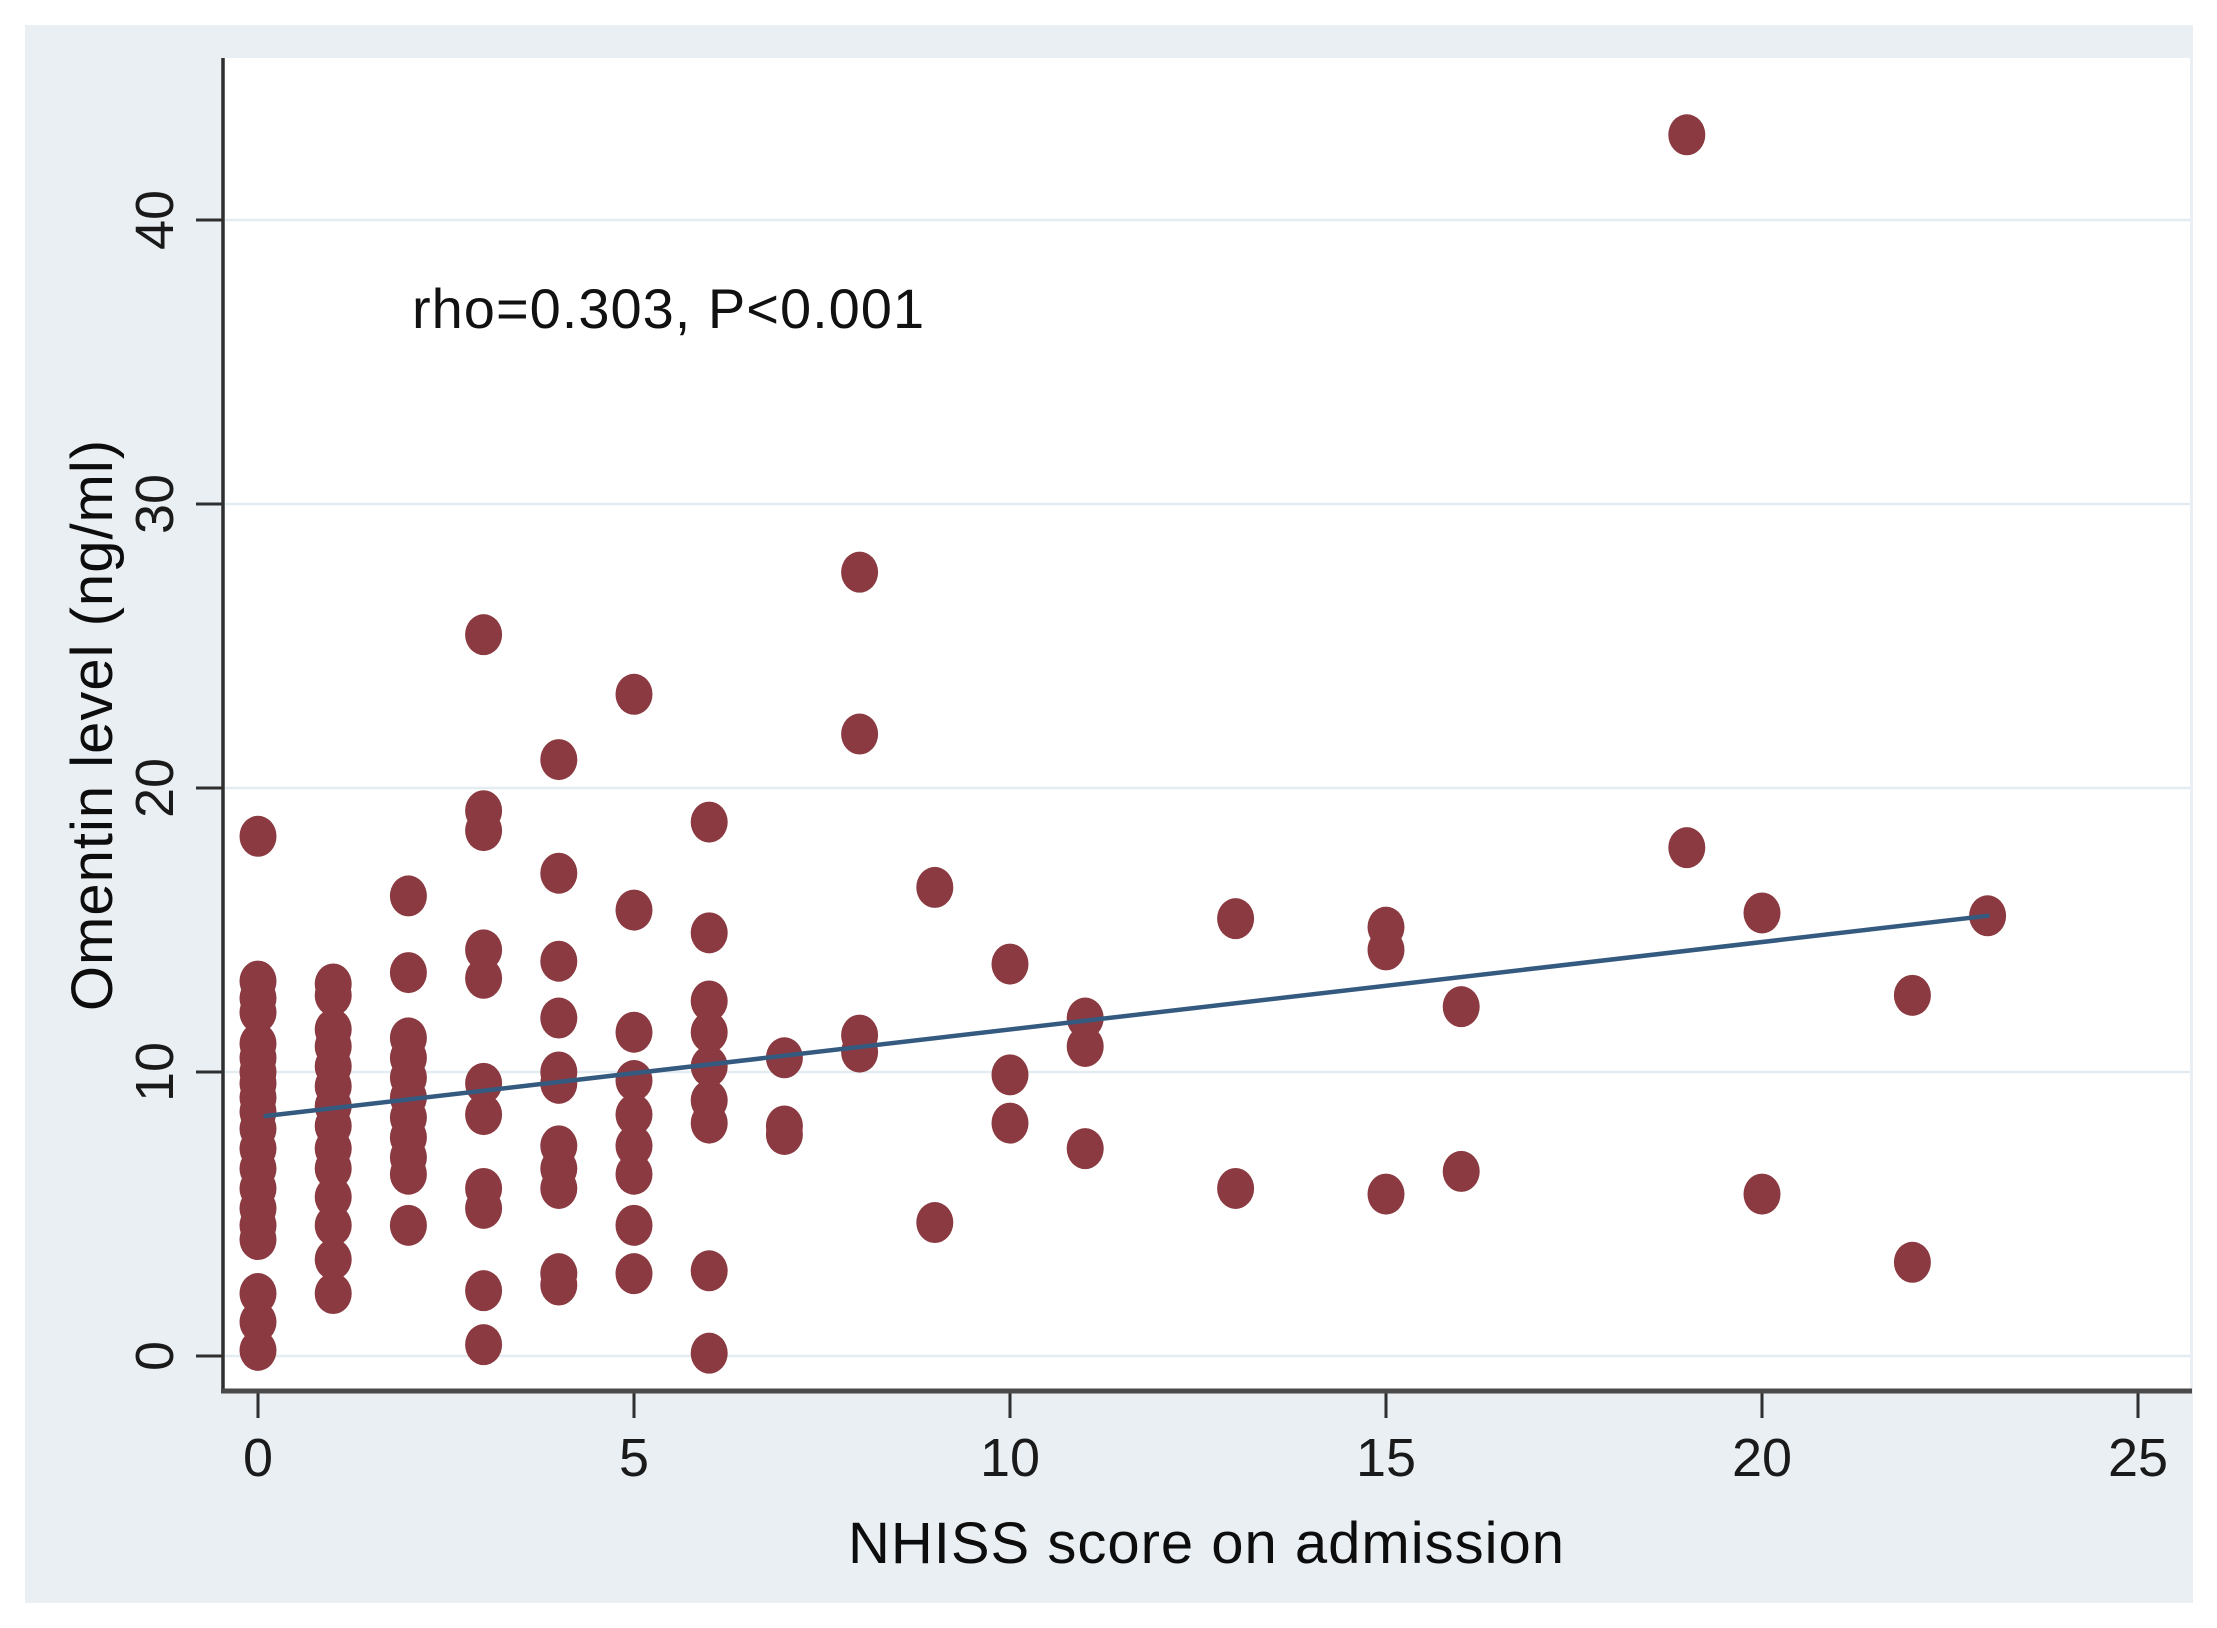  Describe the element at coordinates (634, 1458) in the screenshot. I see `x-tick-label: 5` at that location.